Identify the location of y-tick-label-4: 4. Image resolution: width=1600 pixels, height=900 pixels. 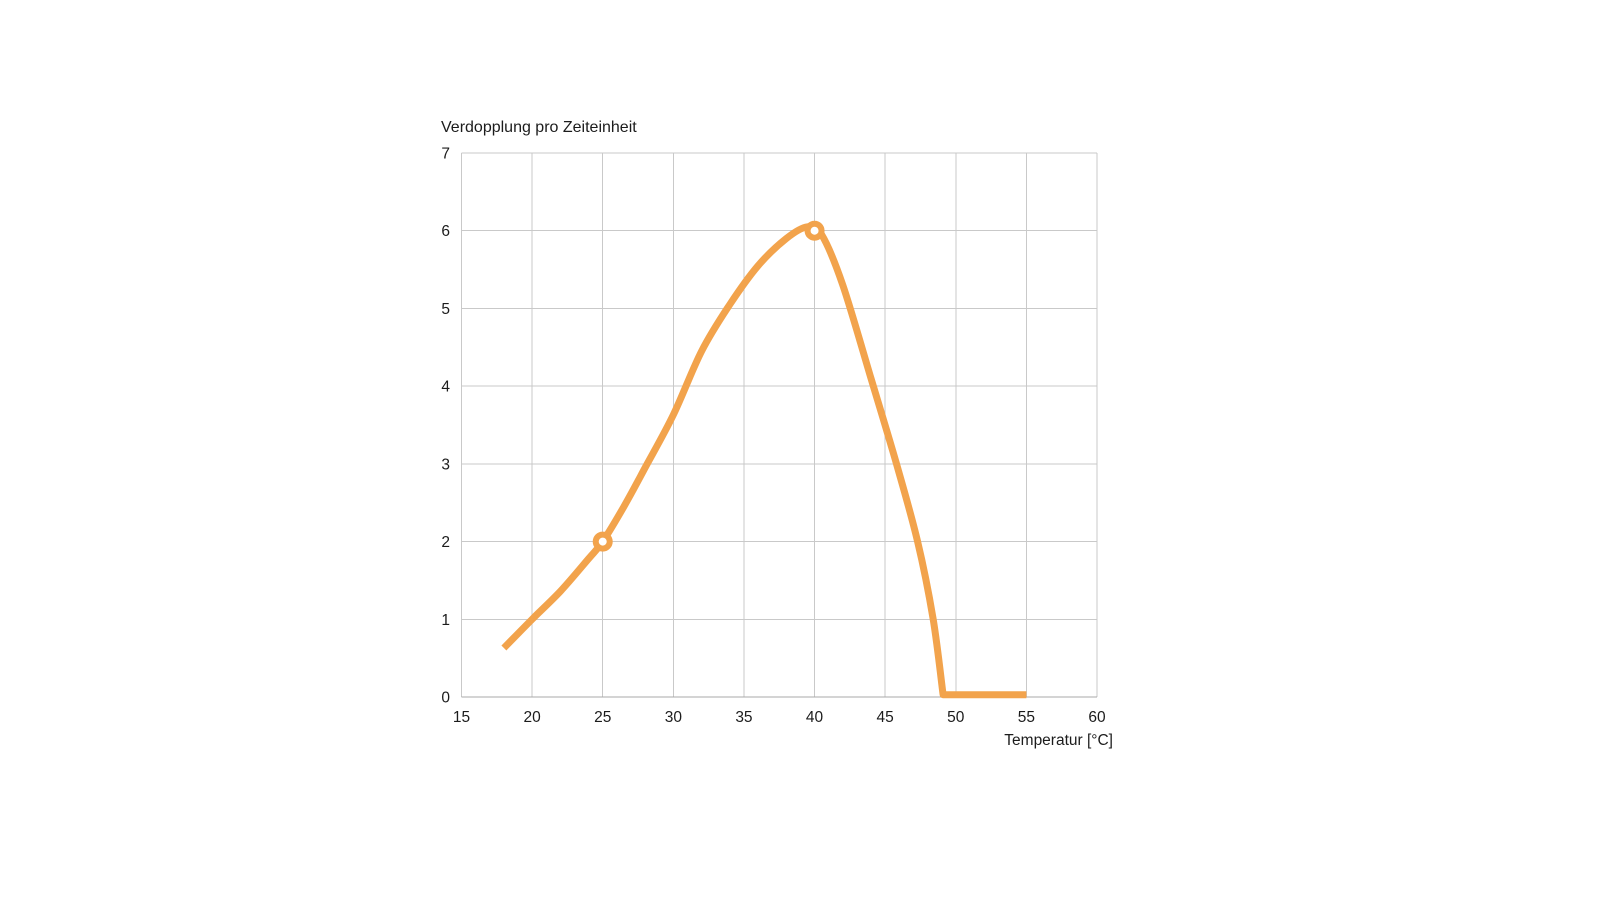
(445, 387).